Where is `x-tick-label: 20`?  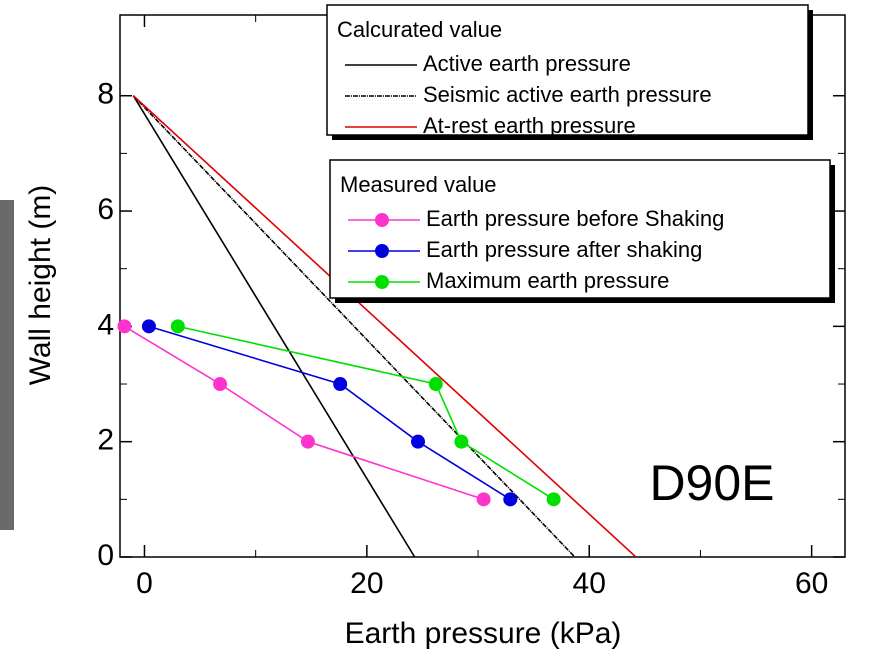
x-tick-label: 20 is located at coordinates (366, 583).